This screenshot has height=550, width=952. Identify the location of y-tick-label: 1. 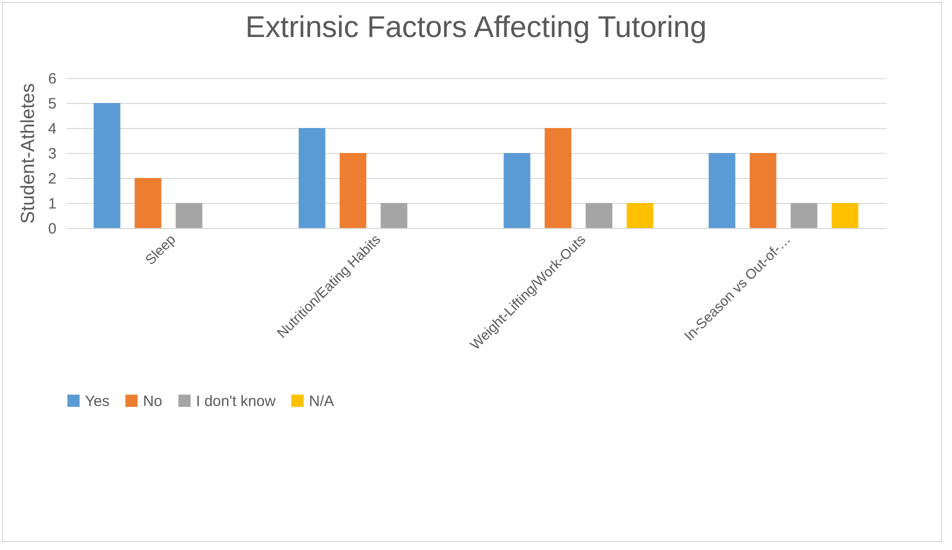
(52, 204).